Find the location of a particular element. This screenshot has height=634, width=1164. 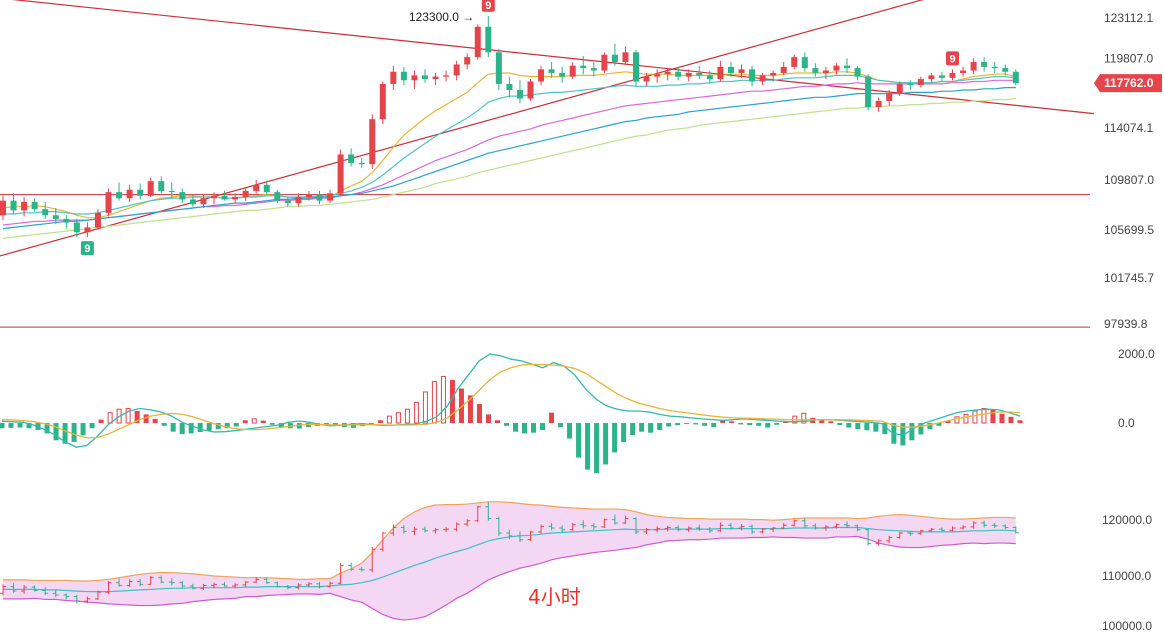

td-marker-0: 9 is located at coordinates (488, 6).